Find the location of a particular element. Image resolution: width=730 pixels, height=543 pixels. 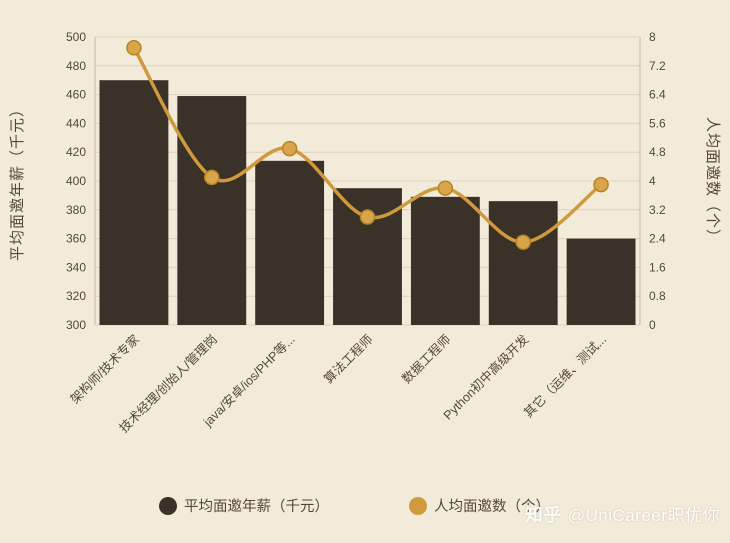

right-axis-tick-label: 4.8 is located at coordinates (657, 152).